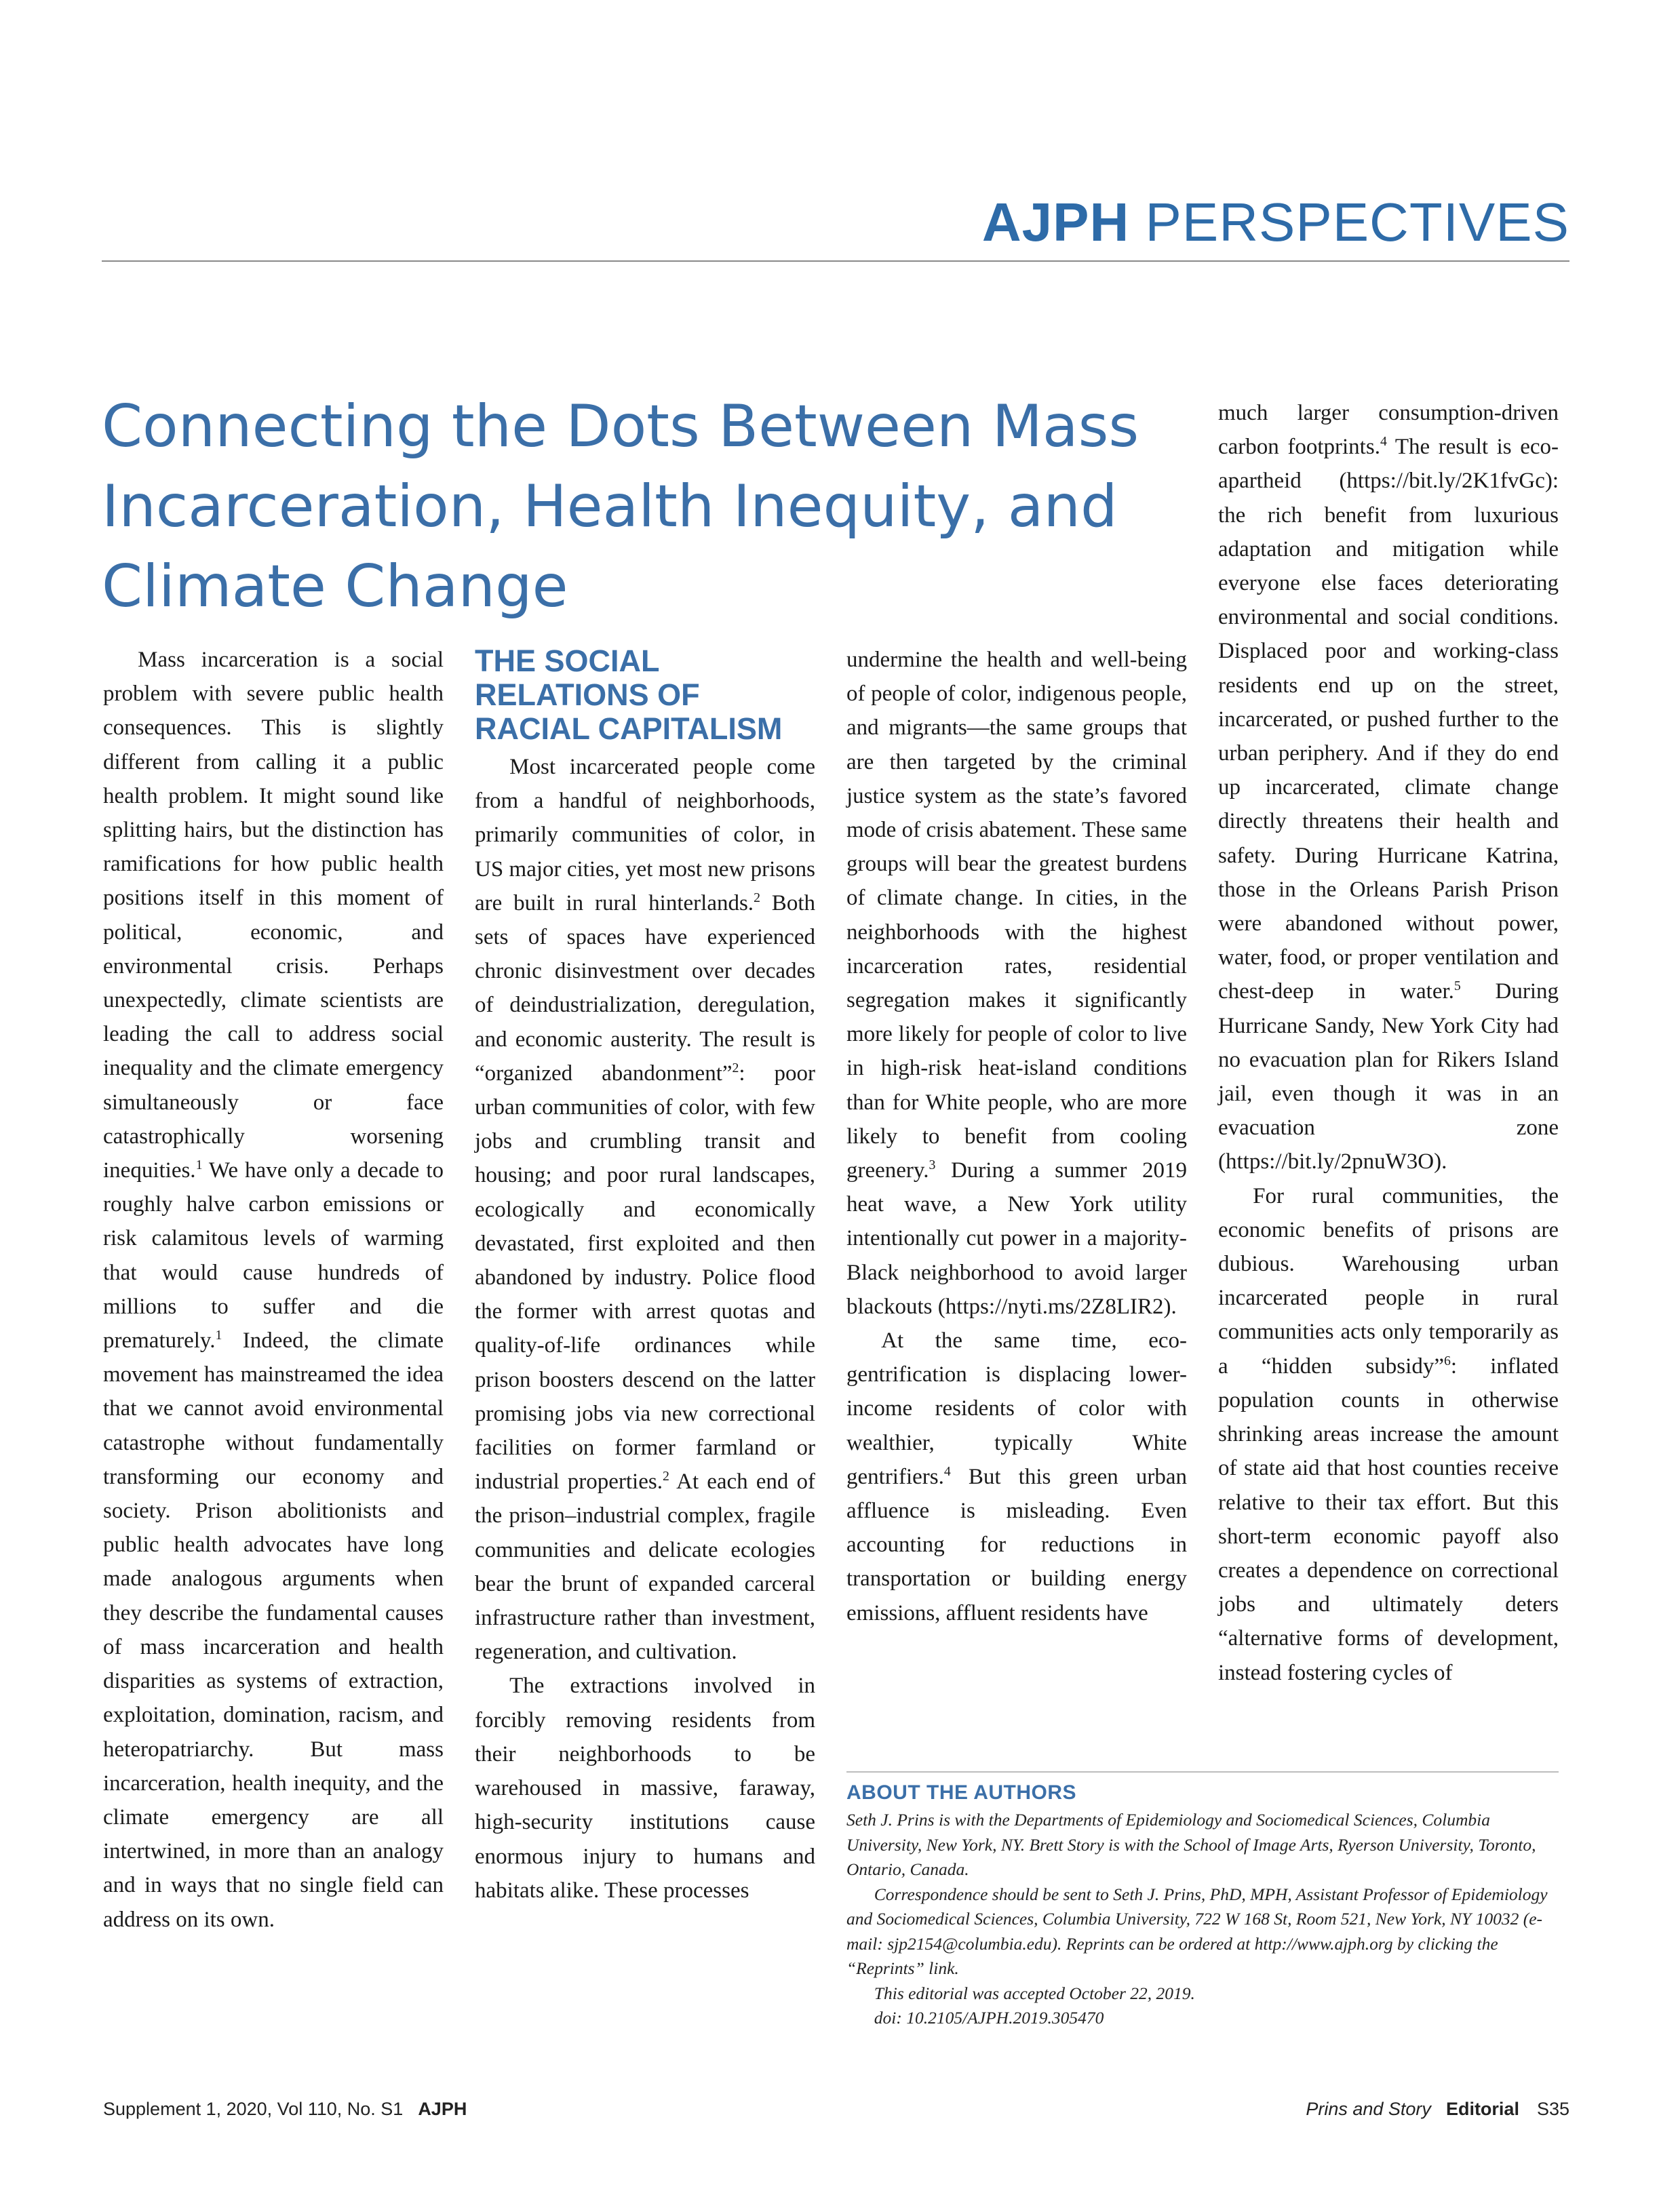 The width and height of the screenshot is (1678, 2212). Describe the element at coordinates (1457, 987) in the screenshot. I see `reference-marker: 5` at that location.